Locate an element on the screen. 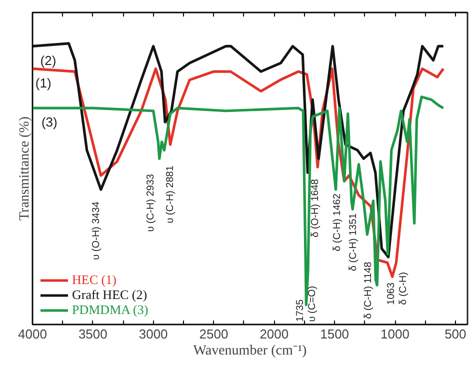 This screenshot has width=470, height=370. annotation: 1735 υ (C=O) is located at coordinates (306, 304).